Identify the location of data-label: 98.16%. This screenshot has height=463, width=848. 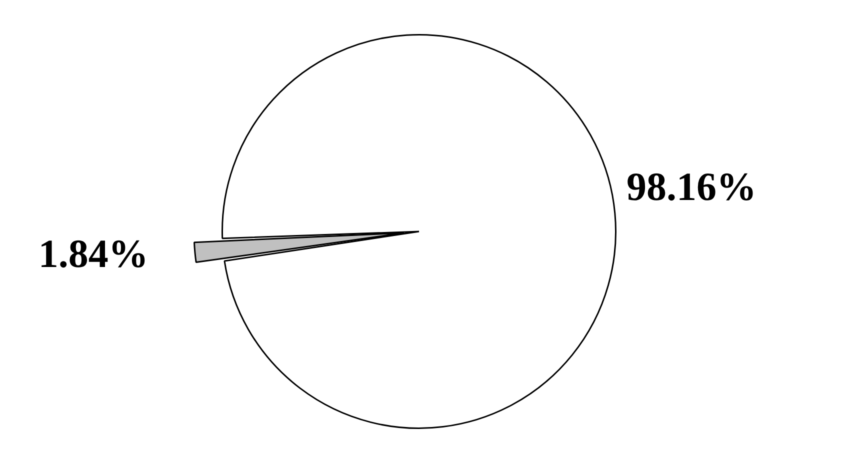
(691, 186).